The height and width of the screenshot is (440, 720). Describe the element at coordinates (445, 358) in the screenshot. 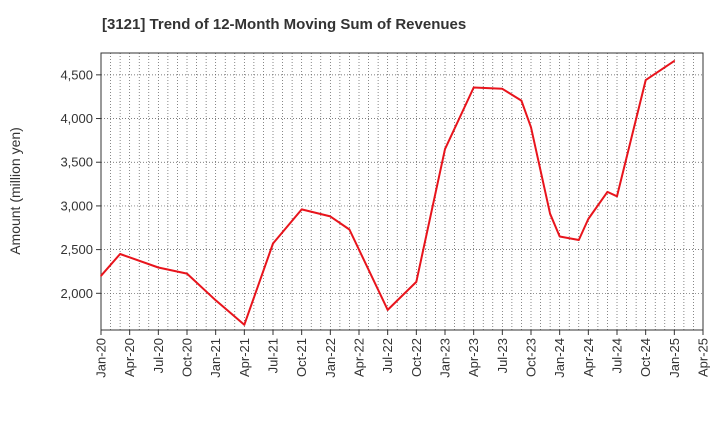

I see `x-tick-label: Jan-23` at that location.